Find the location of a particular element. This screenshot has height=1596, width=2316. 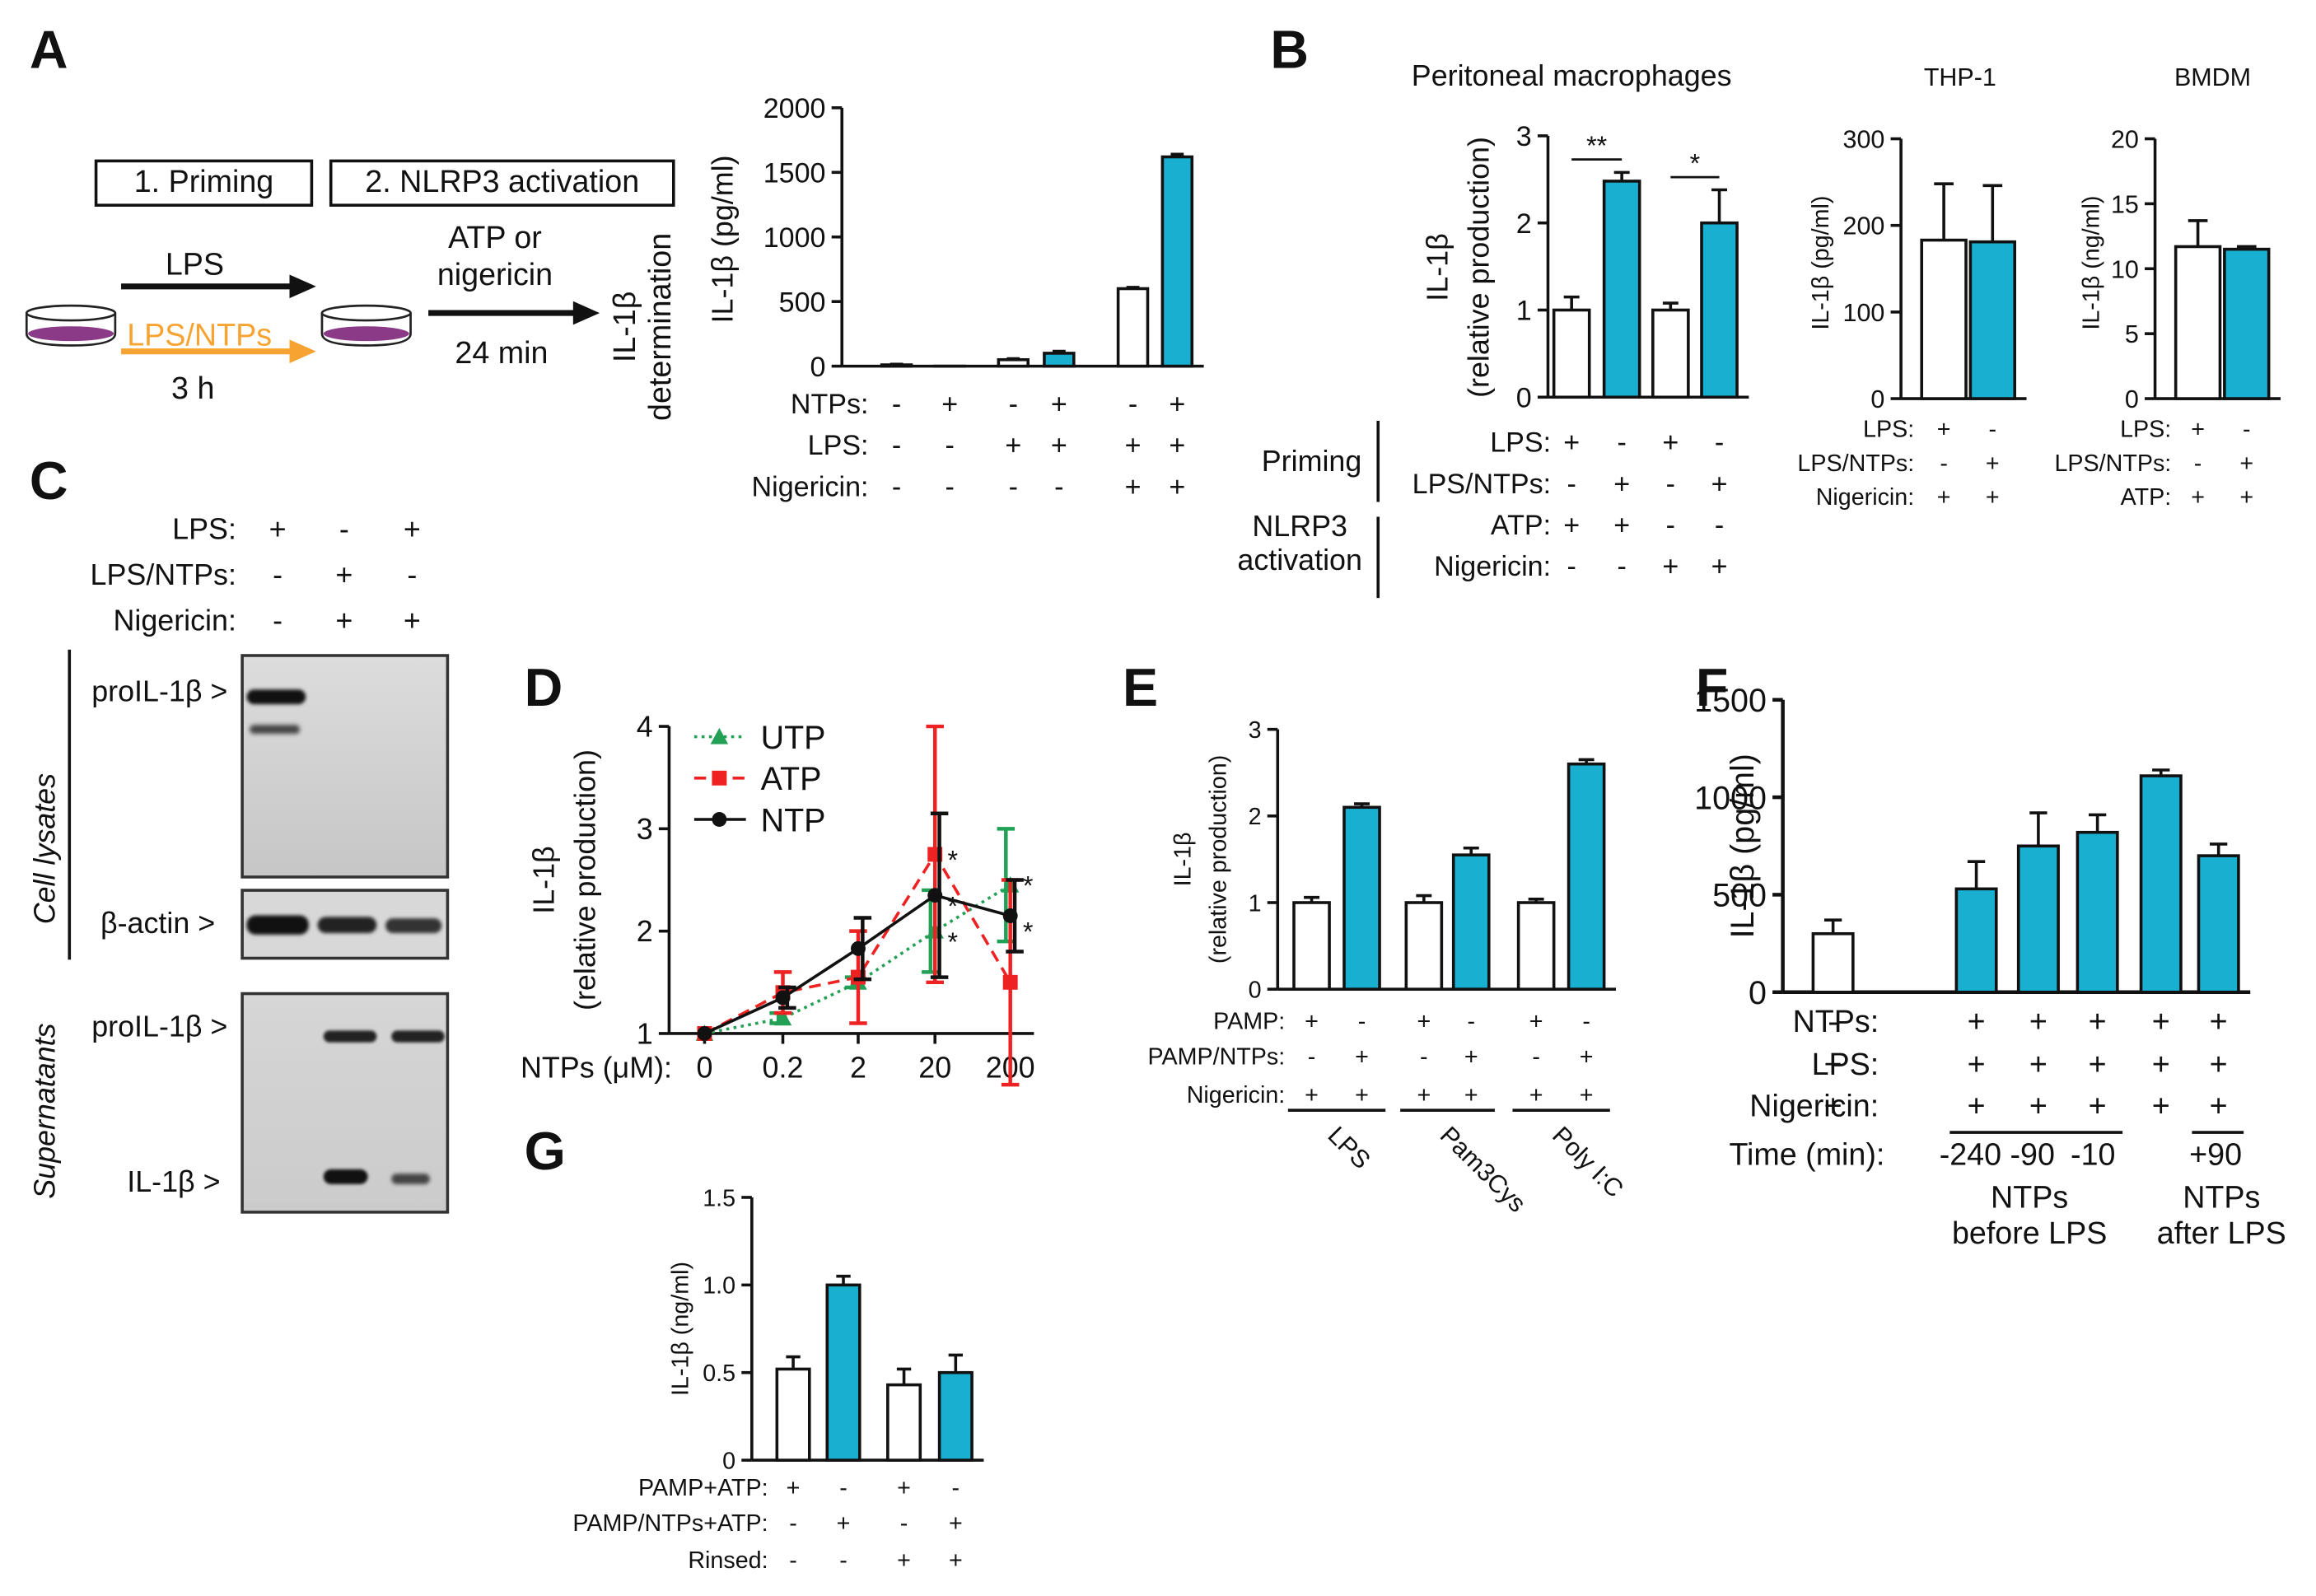

time-value: +90 is located at coordinates (2215, 1154).